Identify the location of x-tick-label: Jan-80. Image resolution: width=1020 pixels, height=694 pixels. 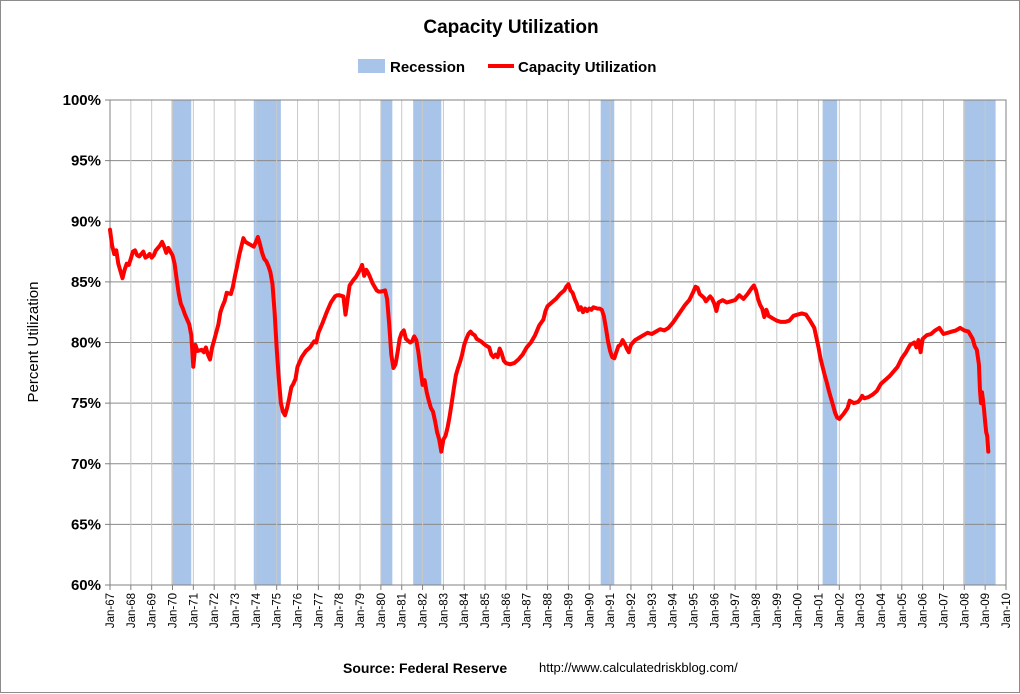
(382, 610).